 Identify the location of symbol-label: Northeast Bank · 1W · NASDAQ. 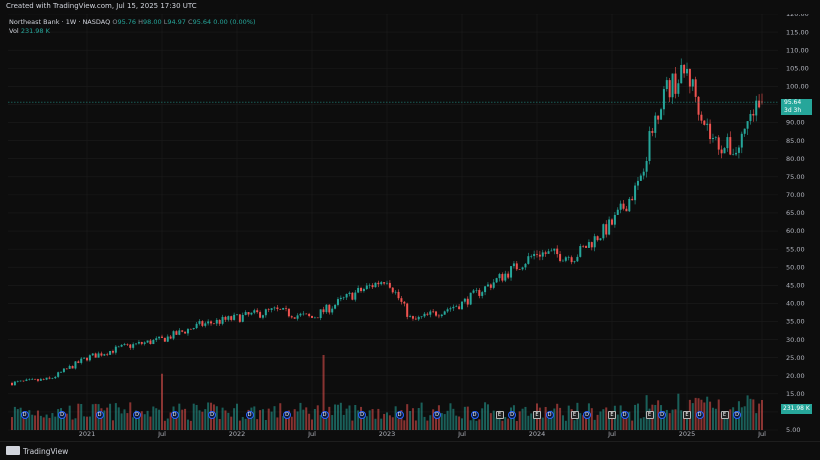
(60, 22).